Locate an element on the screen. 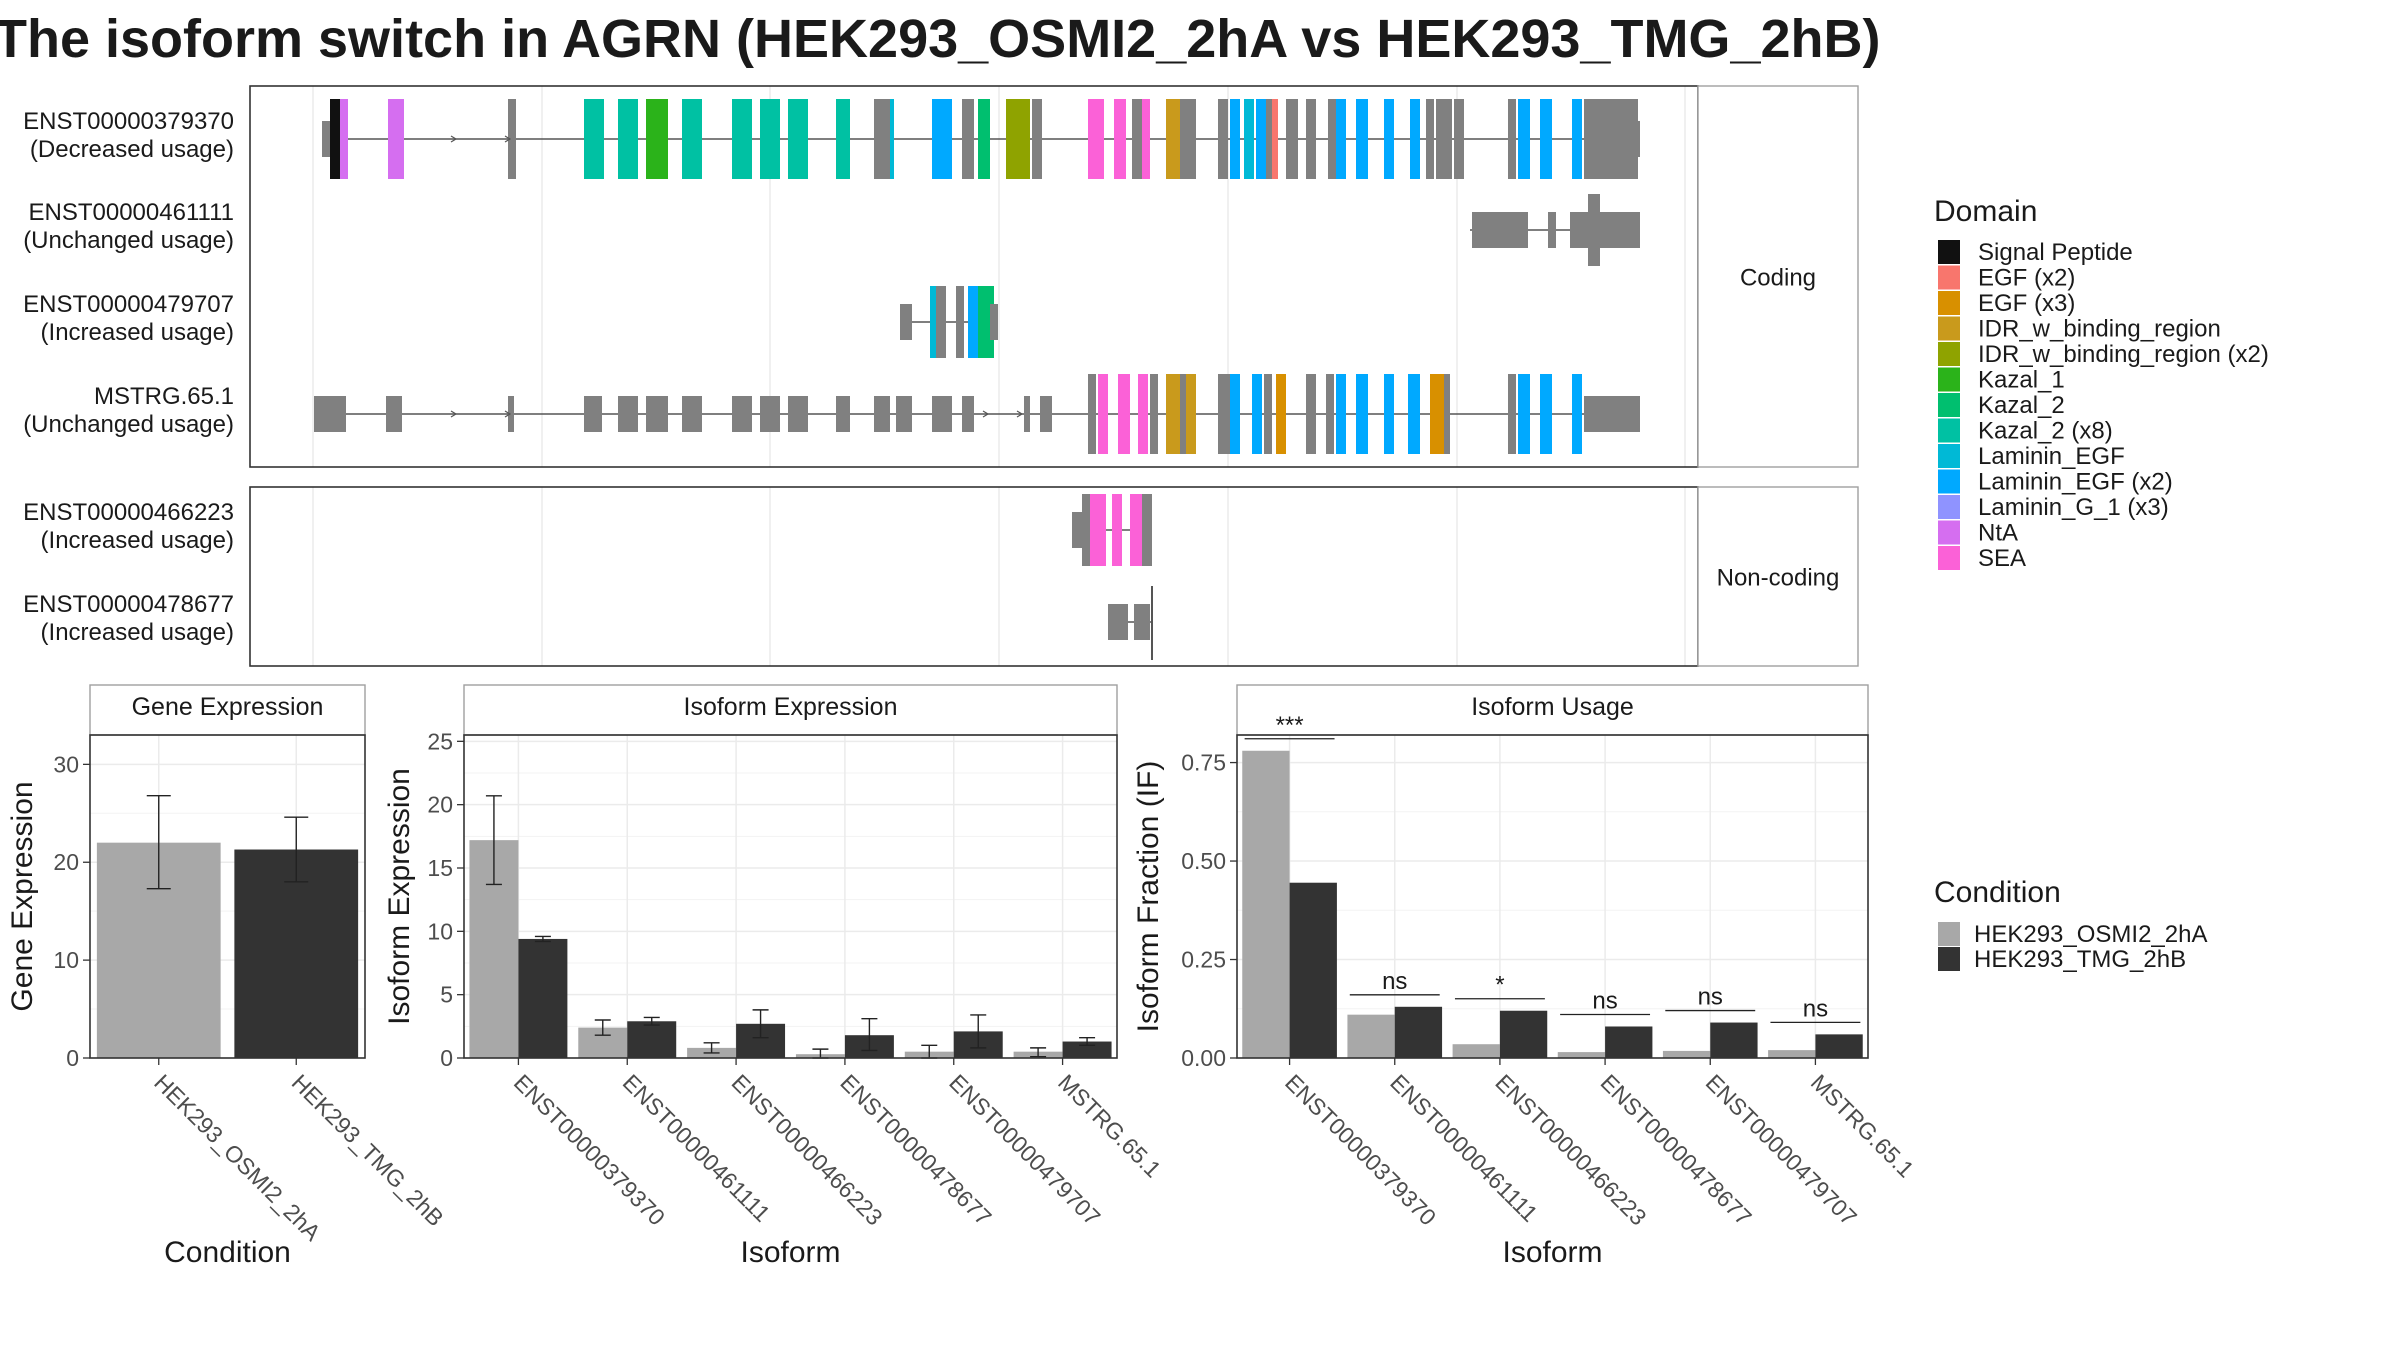  y-tick-label: 30 is located at coordinates (66, 764).